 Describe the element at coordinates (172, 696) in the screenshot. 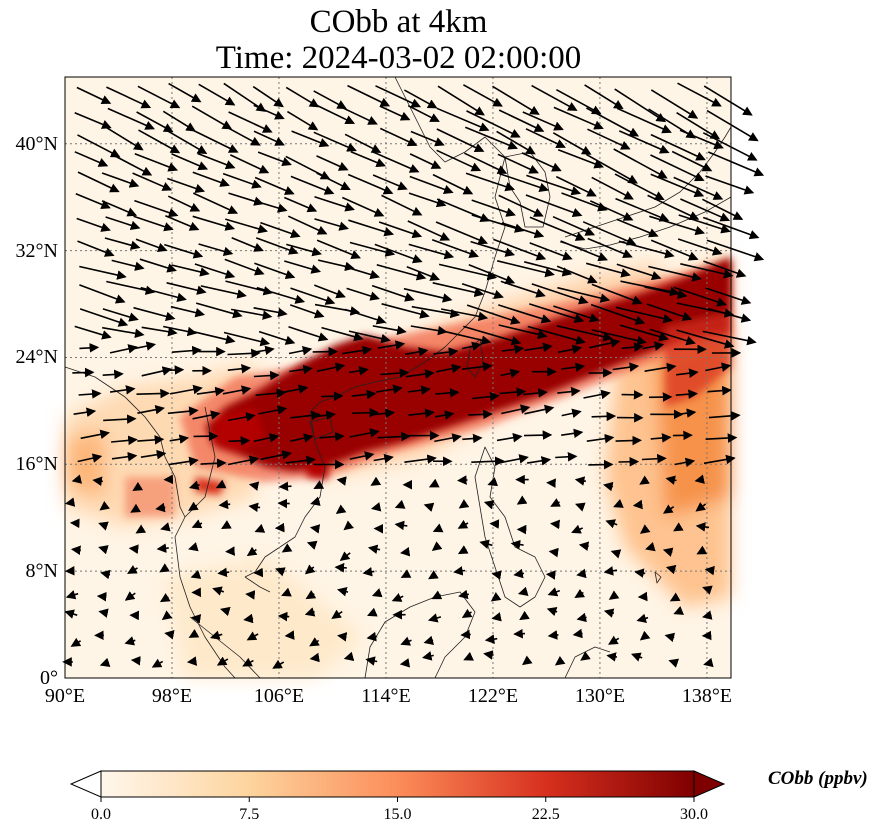

I see `longitude-tick-label: 98°E` at that location.